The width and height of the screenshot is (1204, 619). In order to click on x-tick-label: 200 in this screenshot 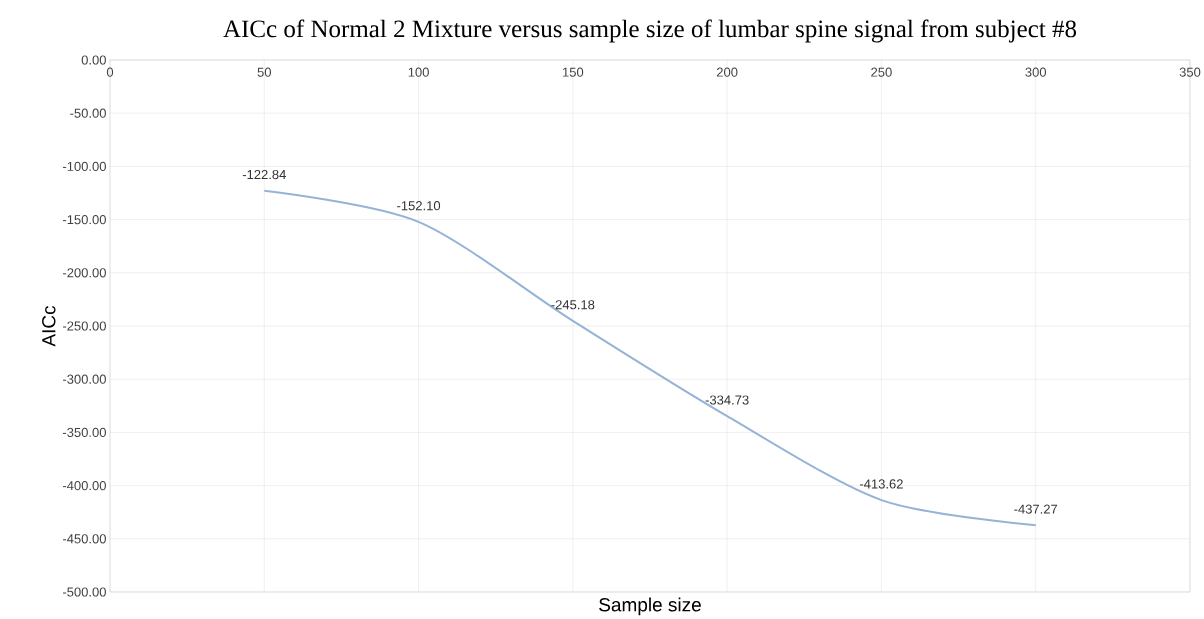, I will do `click(727, 72)`.